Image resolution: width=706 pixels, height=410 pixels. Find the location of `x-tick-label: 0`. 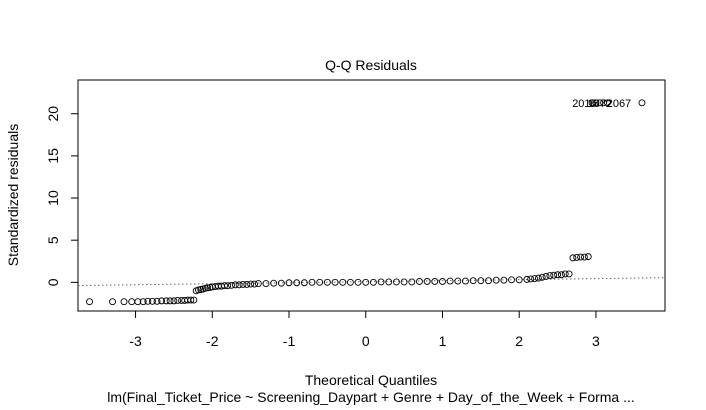

x-tick-label: 0 is located at coordinates (366, 341).